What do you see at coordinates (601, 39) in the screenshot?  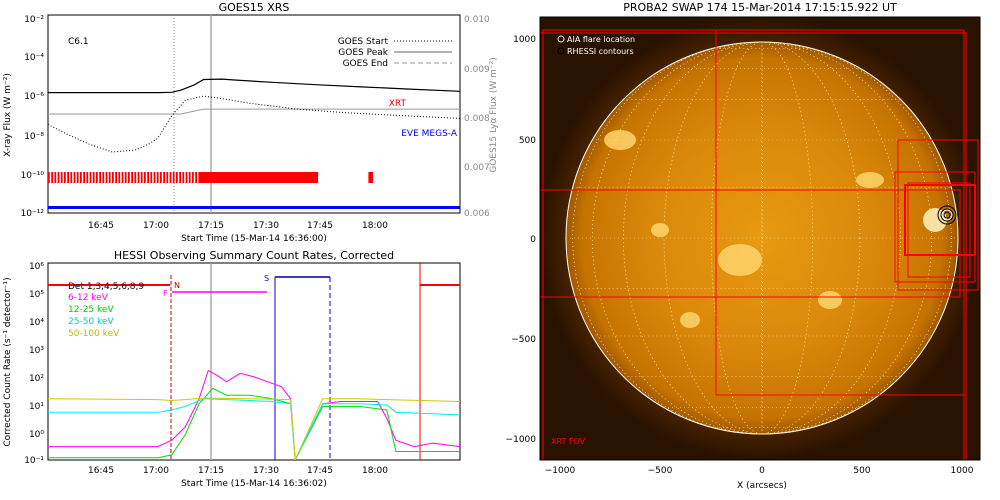 I see `legend-aia-label: AIA flare location` at bounding box center [601, 39].